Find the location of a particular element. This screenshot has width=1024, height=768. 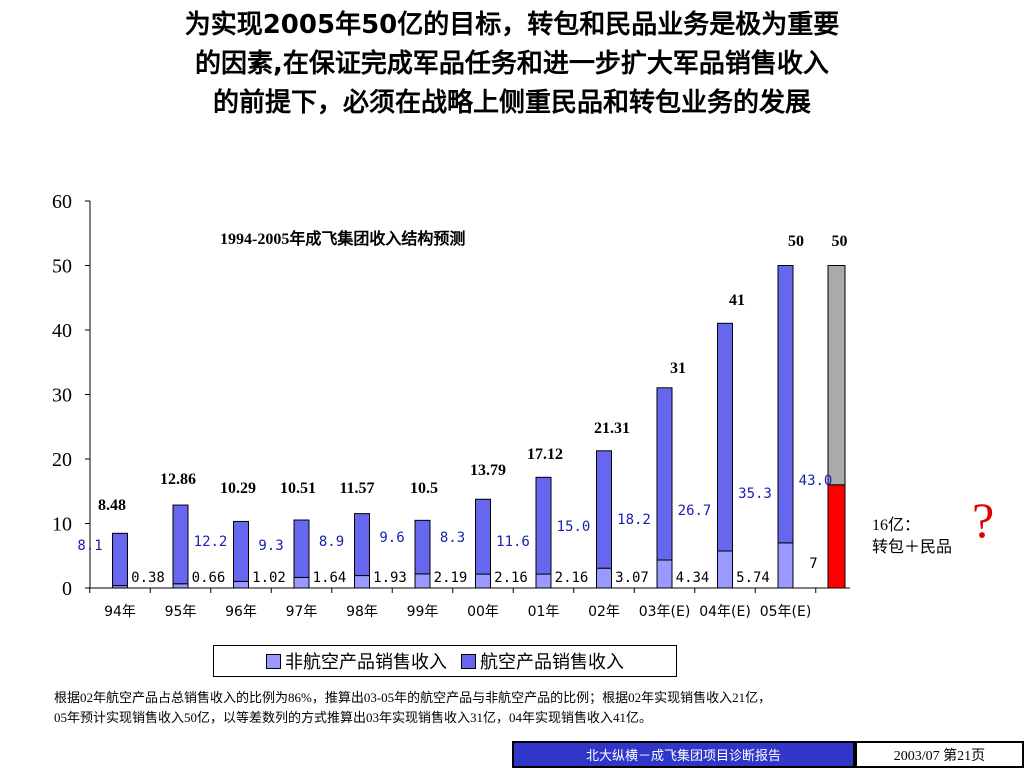

label-total: 10.51 is located at coordinates (298, 488).